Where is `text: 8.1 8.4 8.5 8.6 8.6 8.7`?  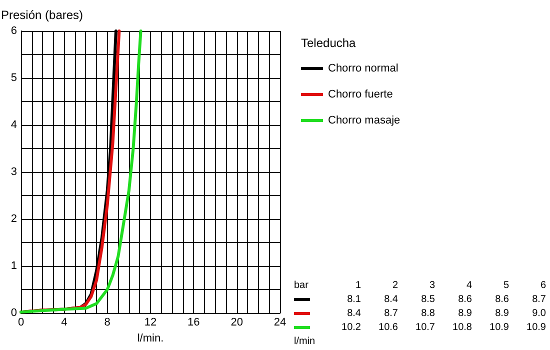
text: 8.1 8.4 8.5 8.6 8.6 8.7 is located at coordinates (446, 299).